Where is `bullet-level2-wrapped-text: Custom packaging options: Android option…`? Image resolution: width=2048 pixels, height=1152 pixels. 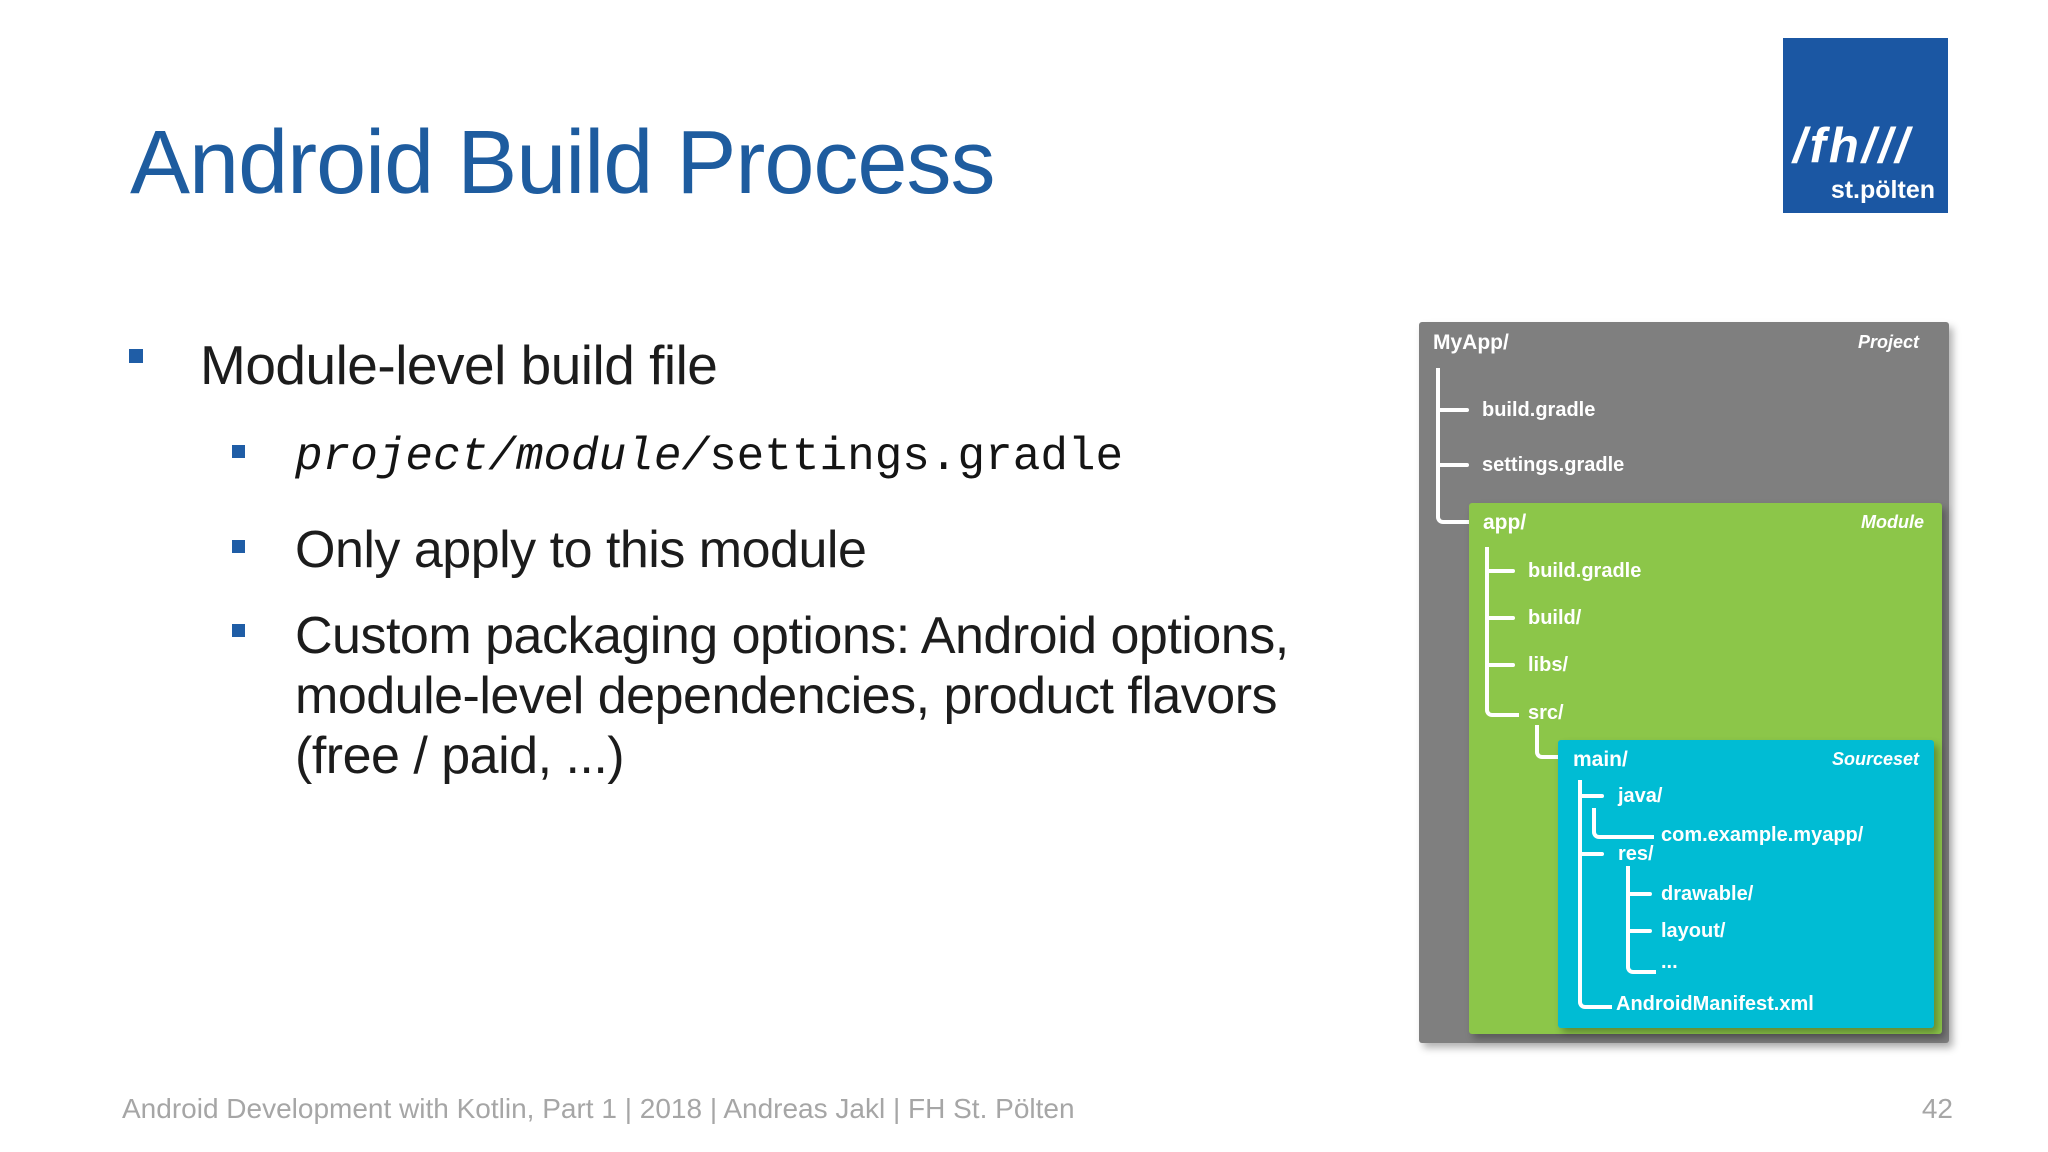
bullet-level2-wrapped-text: Custom packaging options: Android option… is located at coordinates (792, 696).